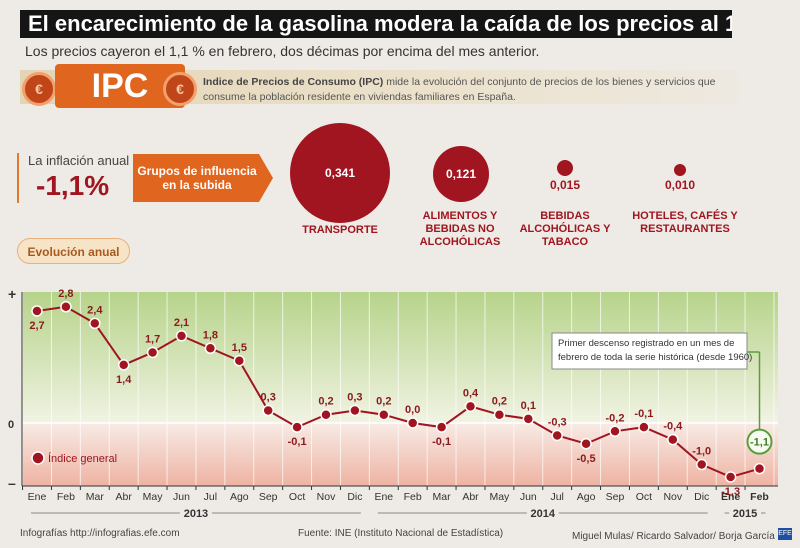 This screenshot has width=800, height=548. Describe the element at coordinates (586, 459) in the screenshot. I see `data-label: -0,5` at that location.